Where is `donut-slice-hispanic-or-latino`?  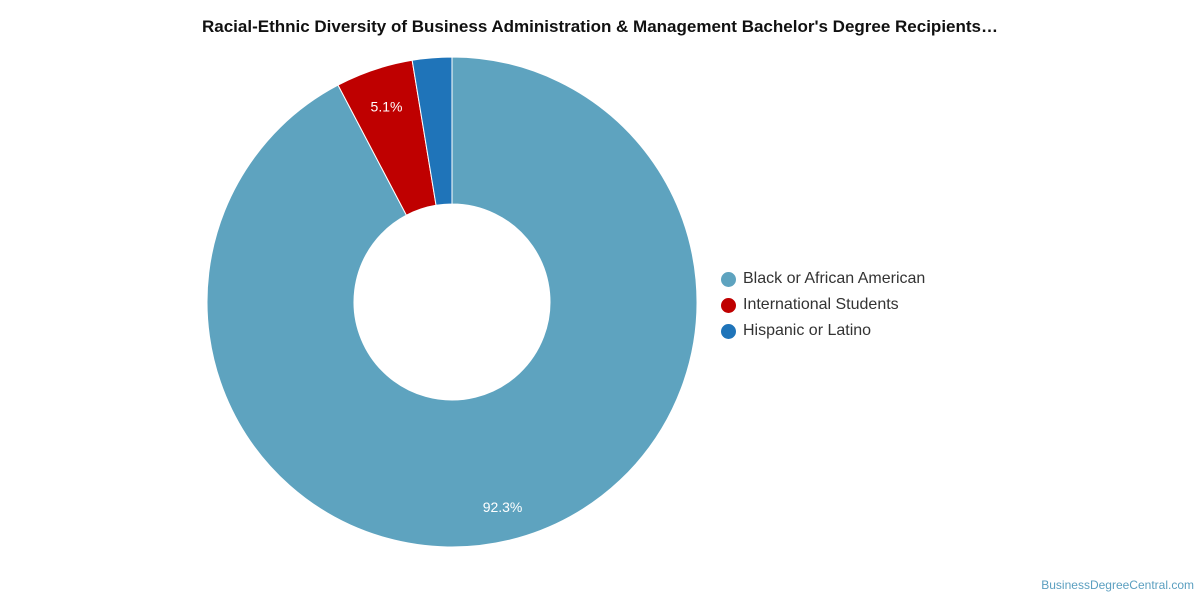 donut-slice-hispanic-or-latino is located at coordinates (432, 131).